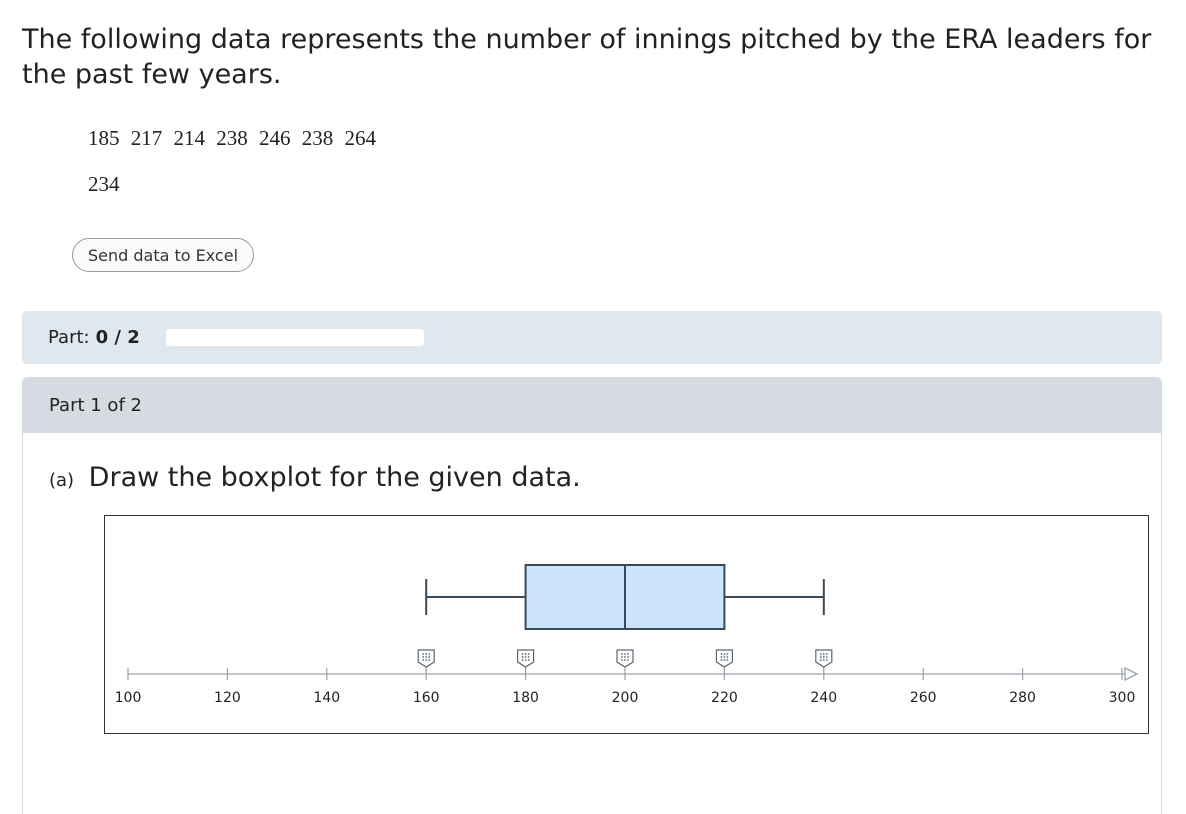 The image size is (1186, 814). What do you see at coordinates (525, 698) in the screenshot?
I see `axis-tick-label: 180` at bounding box center [525, 698].